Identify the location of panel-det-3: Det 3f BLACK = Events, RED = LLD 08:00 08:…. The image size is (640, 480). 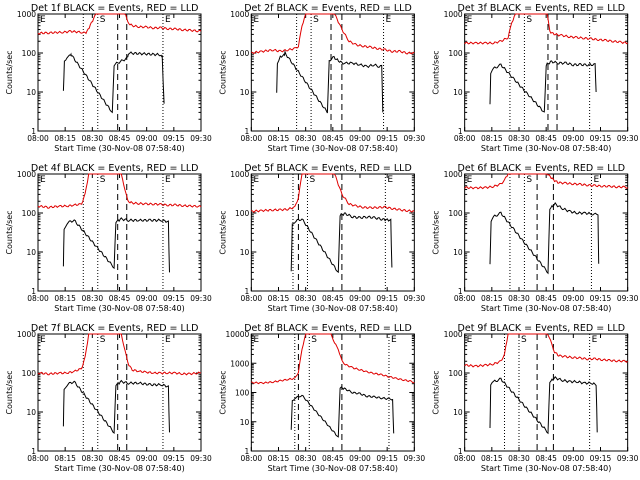
(535, 78).